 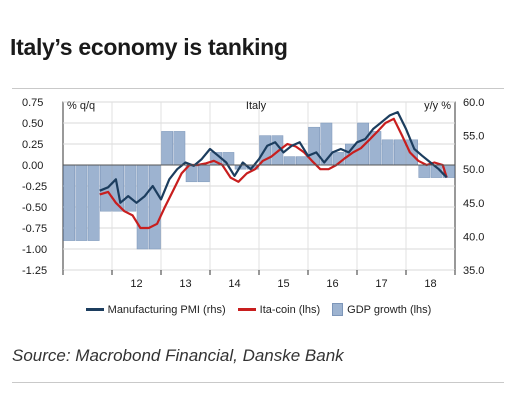 I want to click on legend-label-itacoin: Ita-coin (lhs), so click(x=290, y=309).